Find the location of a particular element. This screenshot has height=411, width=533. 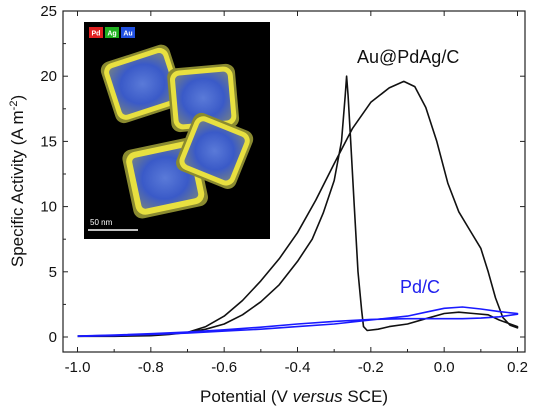

y-tick-label: 20 is located at coordinates (48, 76).